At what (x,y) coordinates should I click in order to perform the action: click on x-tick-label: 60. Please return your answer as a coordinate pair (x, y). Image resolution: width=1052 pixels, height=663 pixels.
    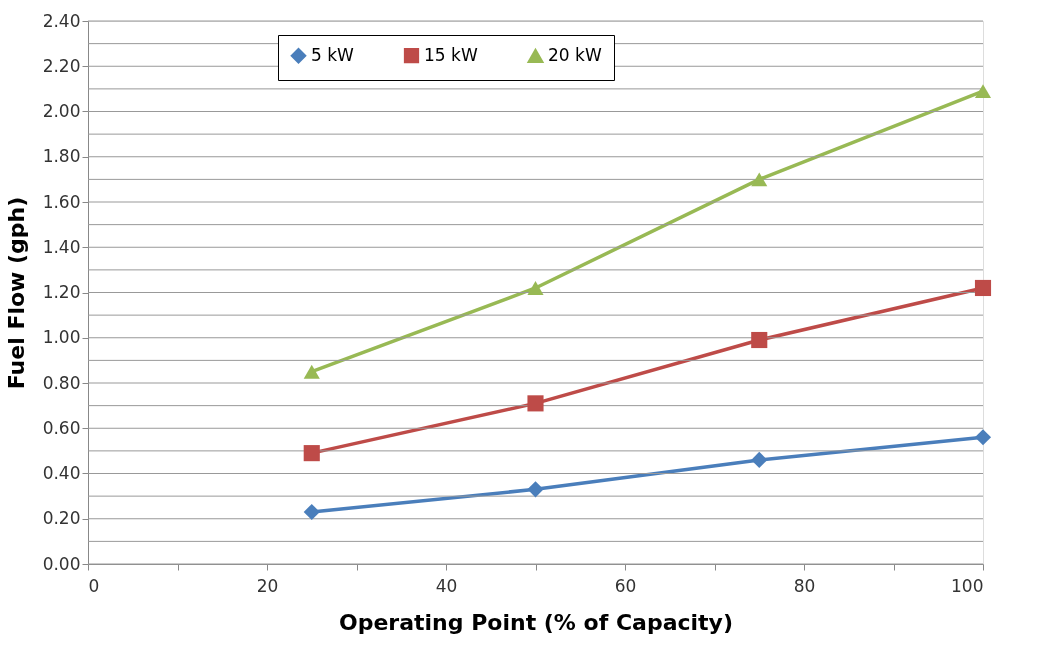
    Looking at the image, I should click on (625, 585).